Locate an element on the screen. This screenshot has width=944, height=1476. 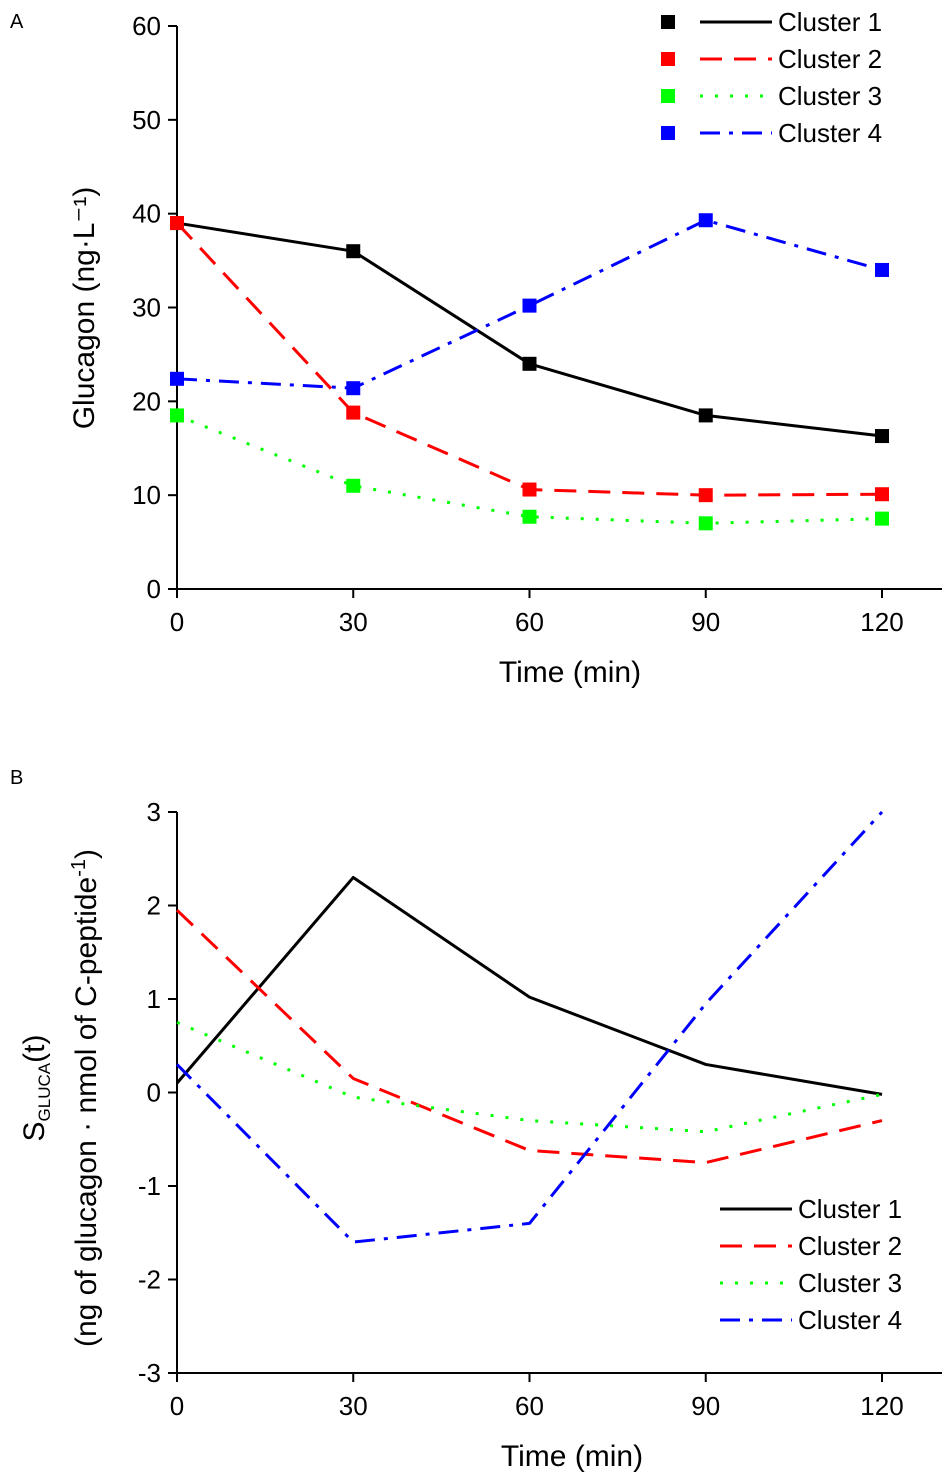
panel-b-x-tick-label: 30 is located at coordinates (353, 1406).